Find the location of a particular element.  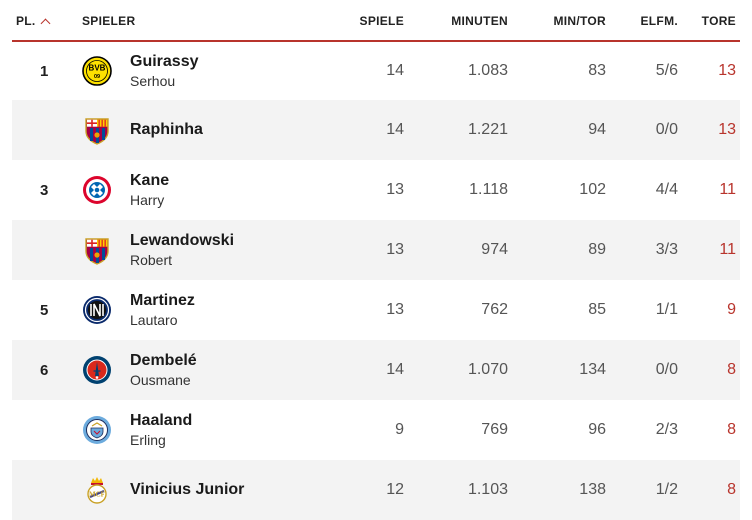

table-row: Raphinha 14 1.221 94 0/0 13 is located at coordinates (376, 130).